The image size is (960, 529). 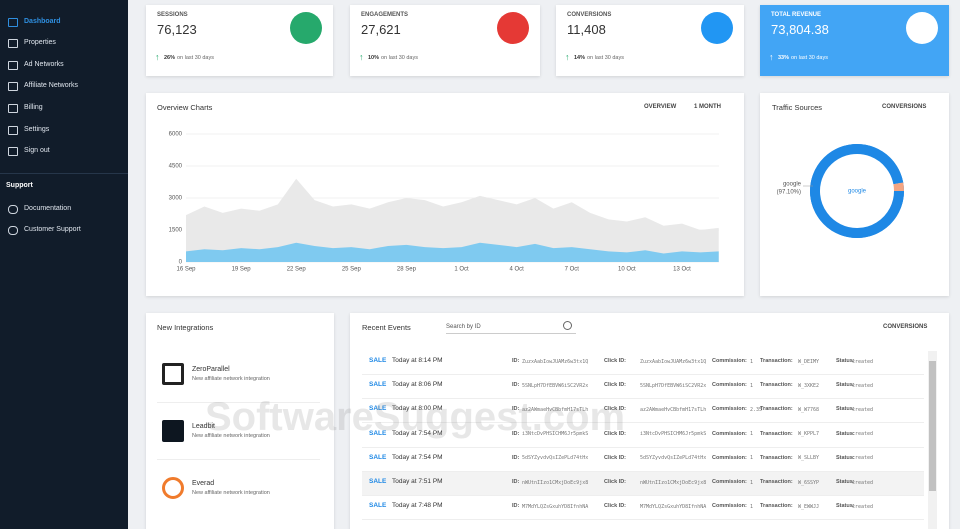 What do you see at coordinates (417, 385) in the screenshot?
I see `event-time: Today at 8:06 PM` at bounding box center [417, 385].